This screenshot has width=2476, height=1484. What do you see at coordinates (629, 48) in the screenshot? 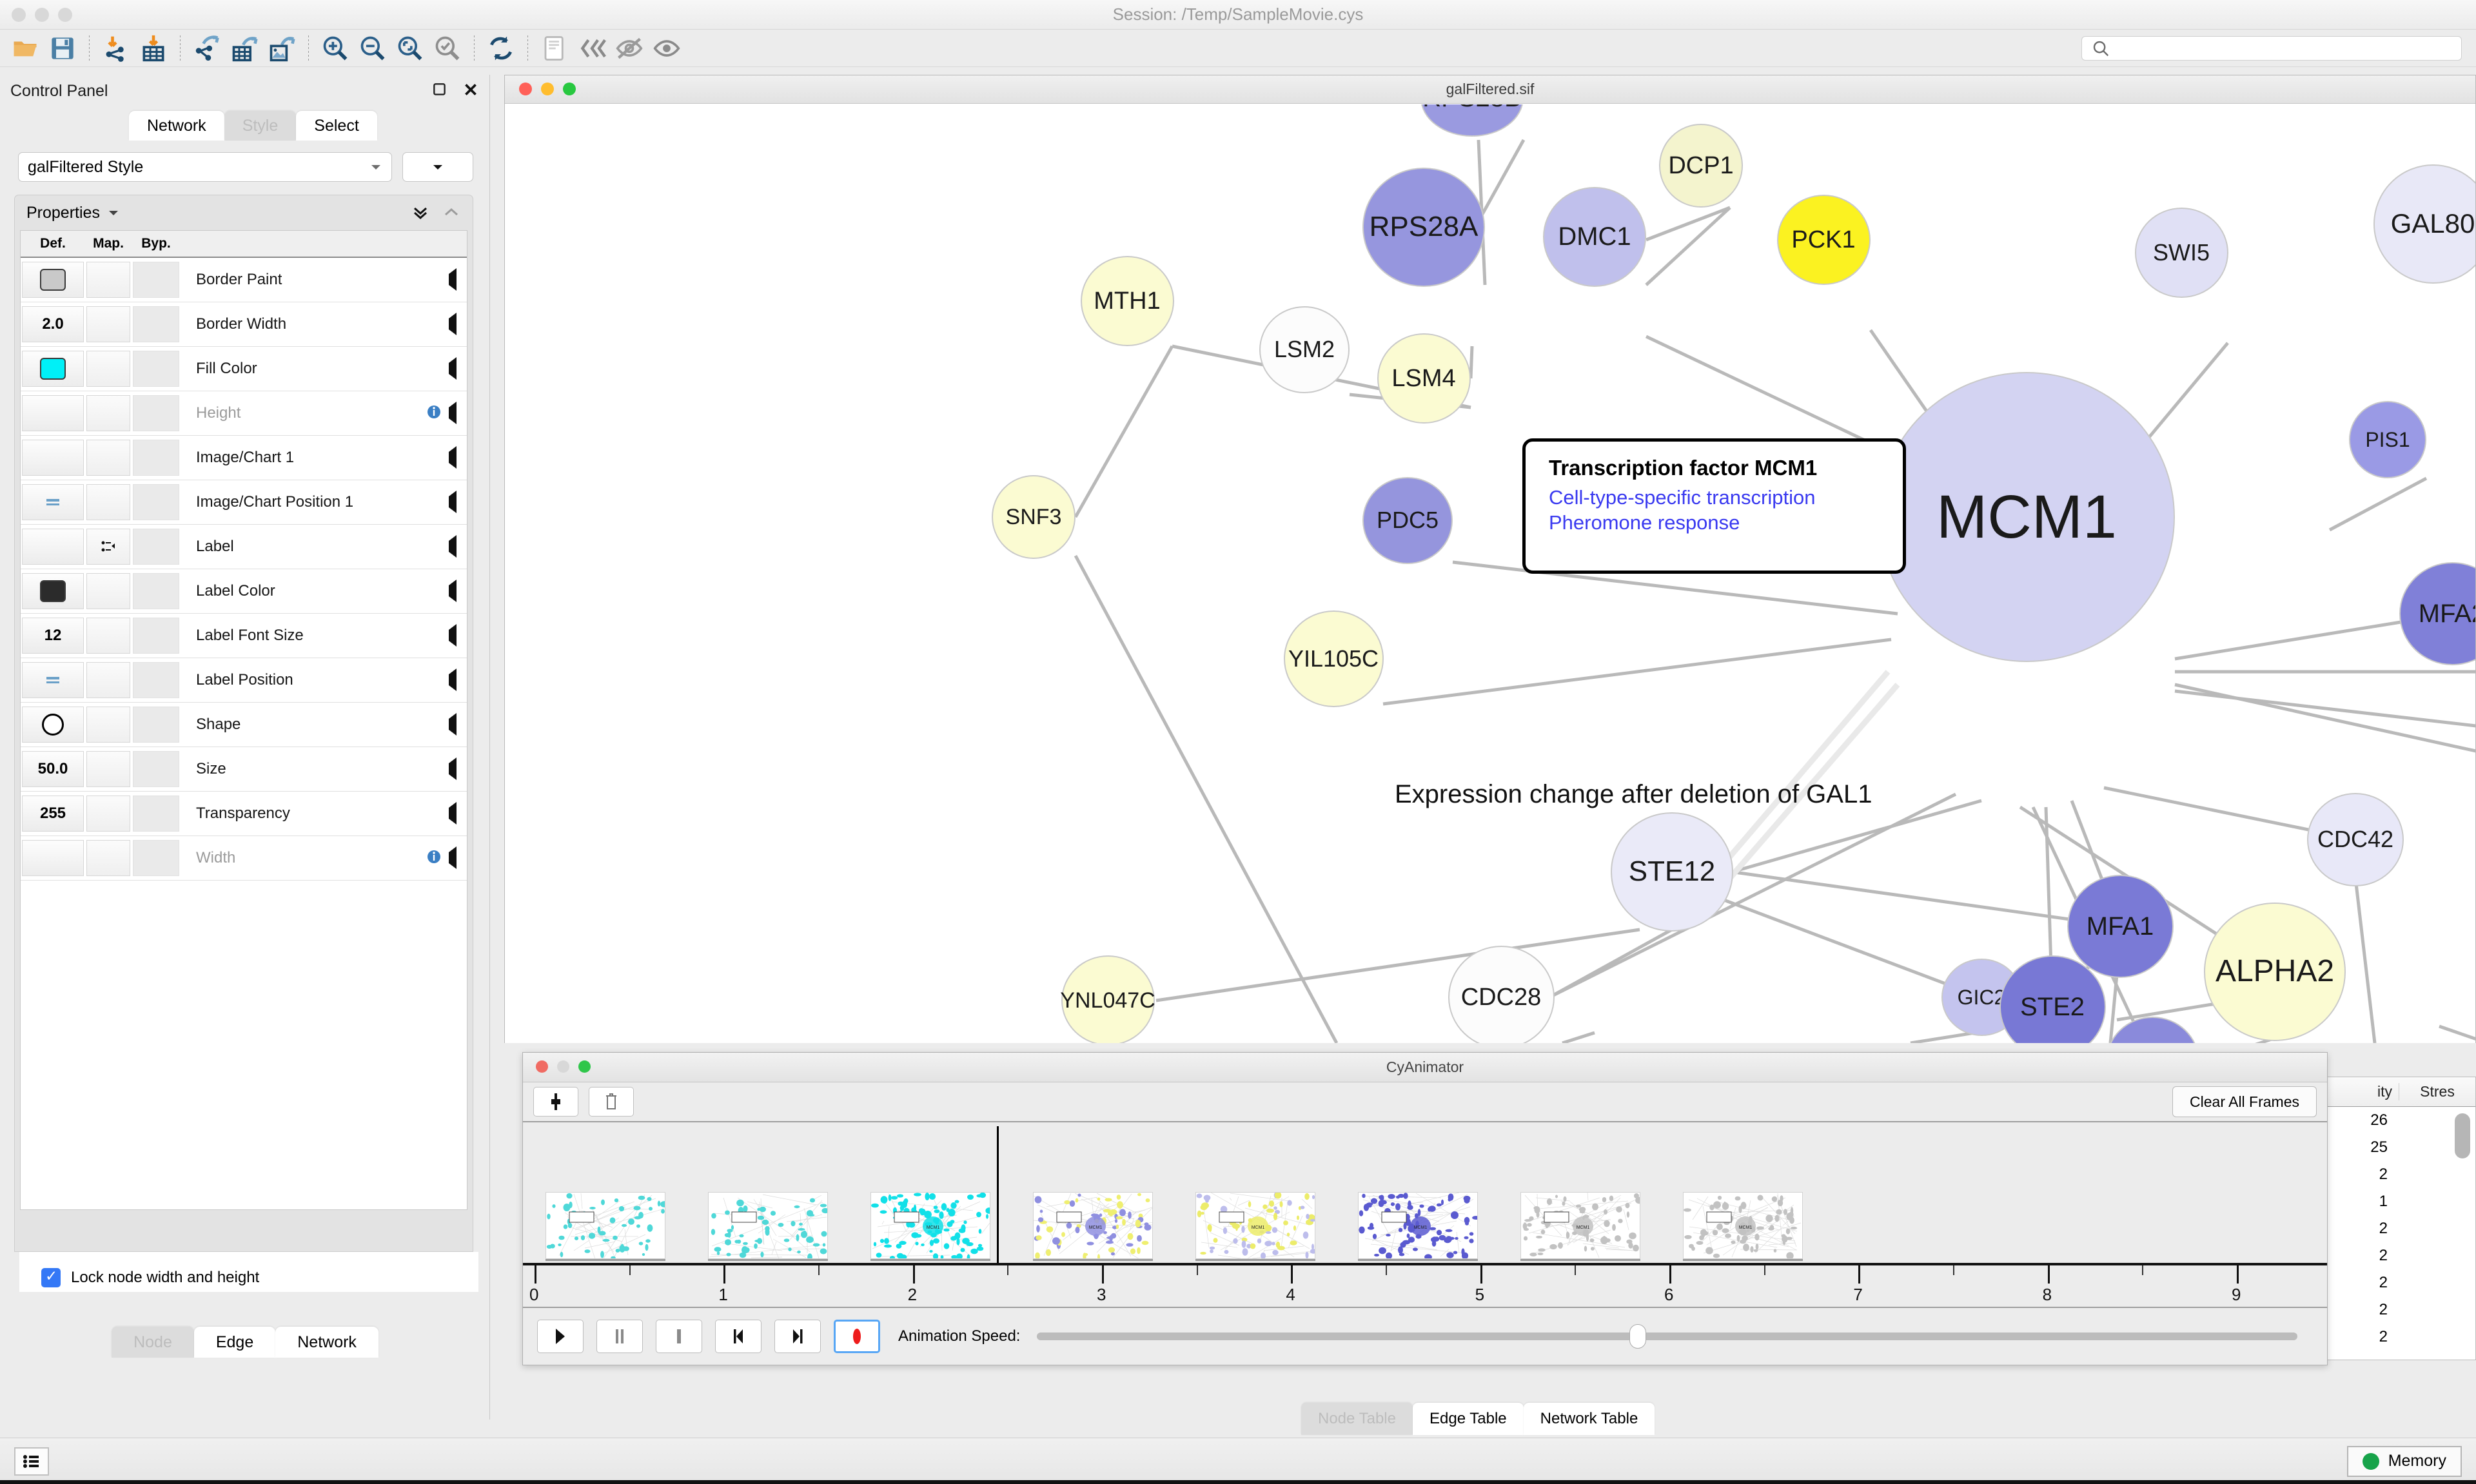
I see `hide-selected-icon` at bounding box center [629, 48].